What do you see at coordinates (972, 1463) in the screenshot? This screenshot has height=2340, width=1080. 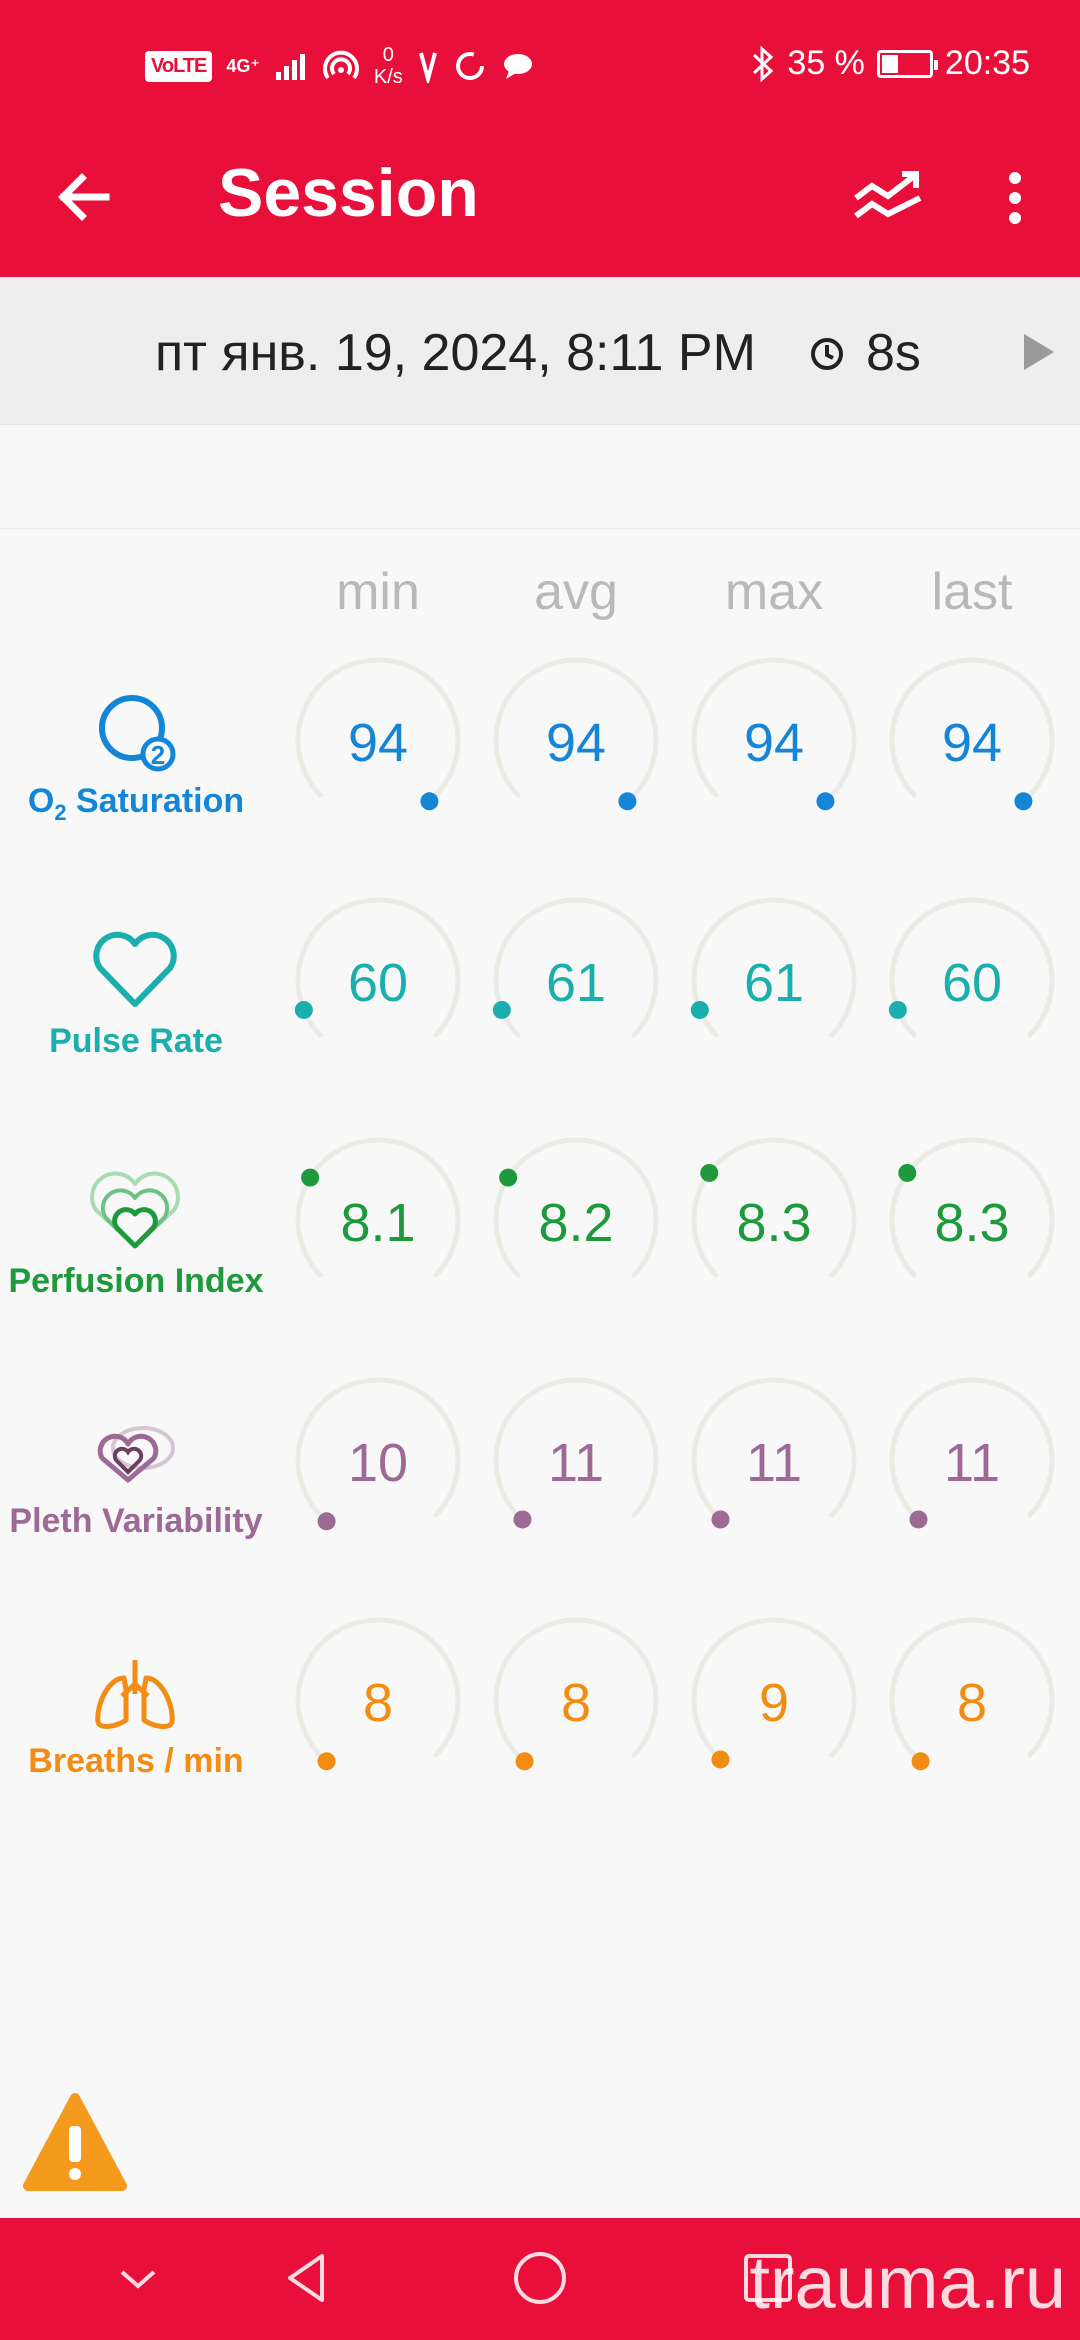 I see `gauge-value: 11` at bounding box center [972, 1463].